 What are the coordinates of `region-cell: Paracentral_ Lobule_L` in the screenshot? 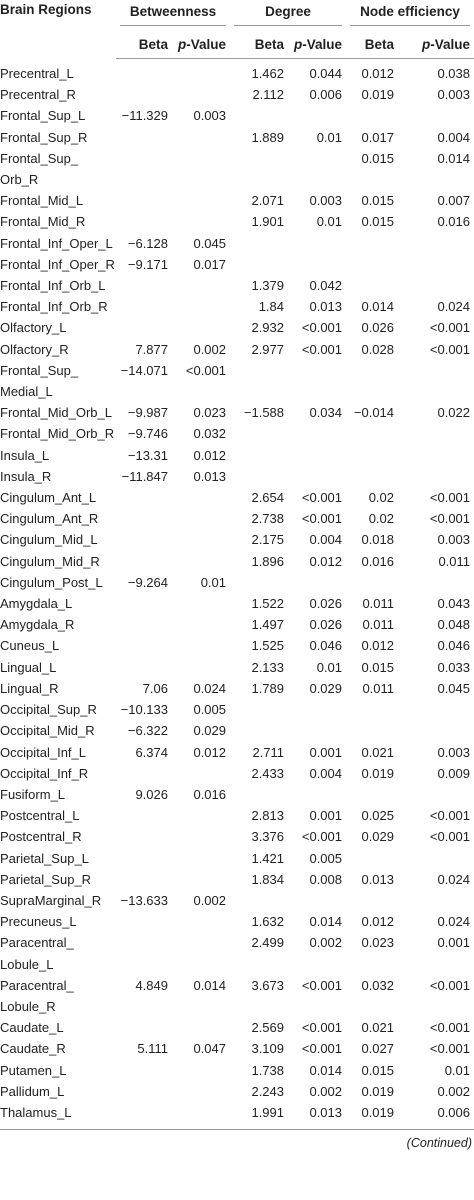 It's located at (37, 953).